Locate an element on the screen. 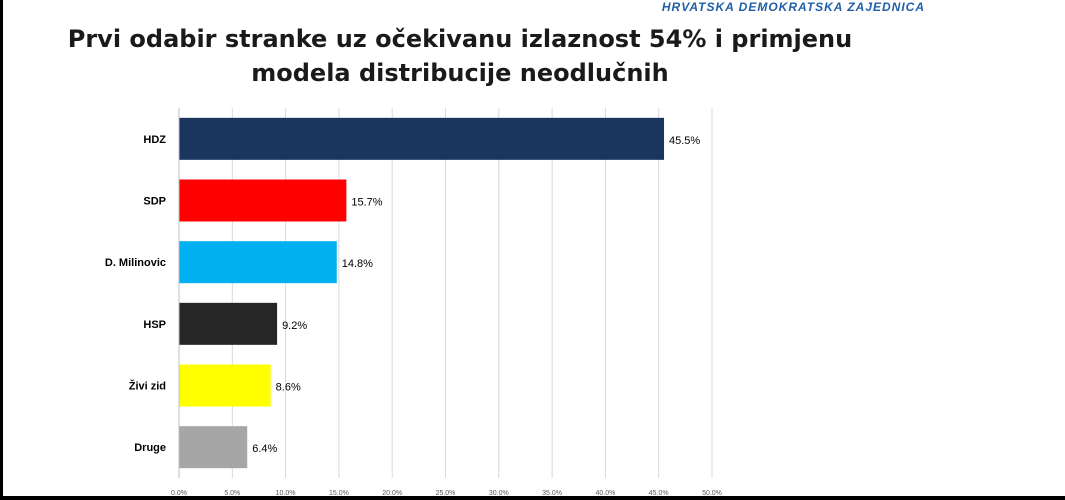  category-label-0: HDZ is located at coordinates (154, 140).